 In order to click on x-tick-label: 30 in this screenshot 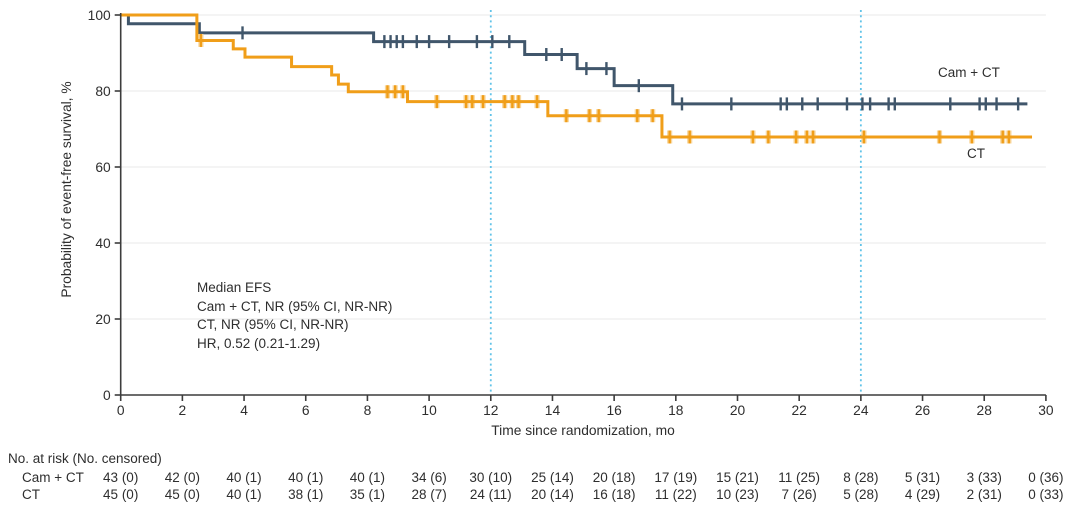, I will do `click(1046, 410)`.